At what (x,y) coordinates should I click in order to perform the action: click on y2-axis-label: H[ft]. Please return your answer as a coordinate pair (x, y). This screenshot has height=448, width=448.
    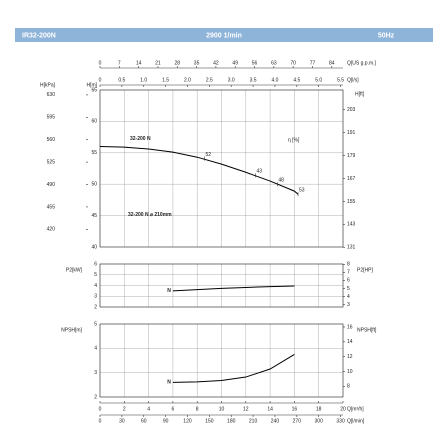
    Looking at the image, I should click on (360, 94).